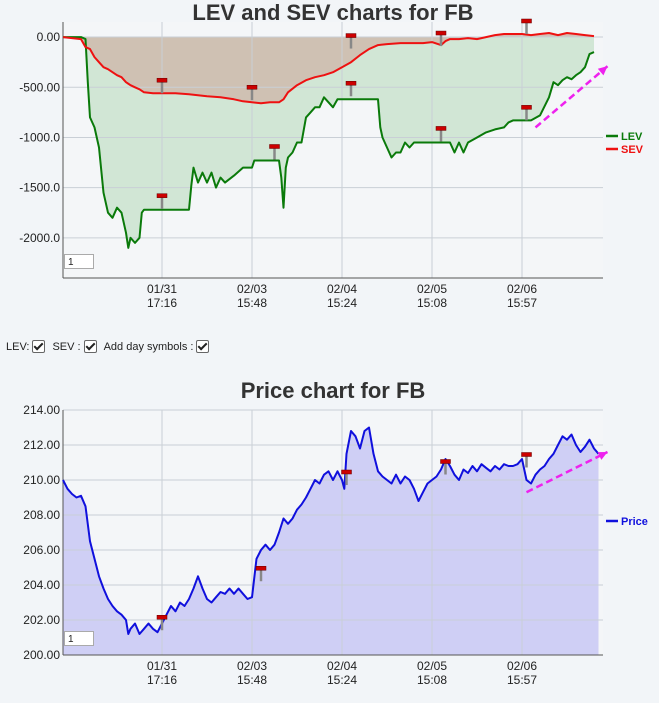 This screenshot has height=703, width=659. I want to click on y-tick-label: 202.00, so click(41, 620).